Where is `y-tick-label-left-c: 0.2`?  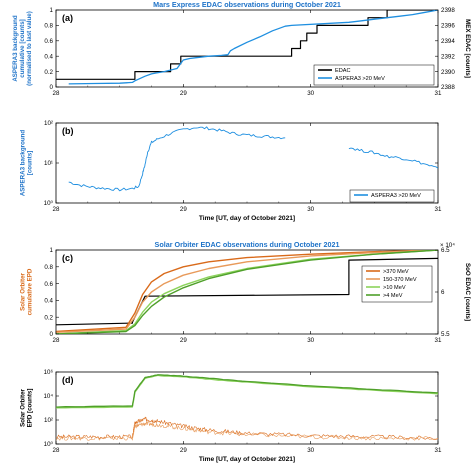 y-tick-label-left-c: 0.2 is located at coordinates (48, 317).